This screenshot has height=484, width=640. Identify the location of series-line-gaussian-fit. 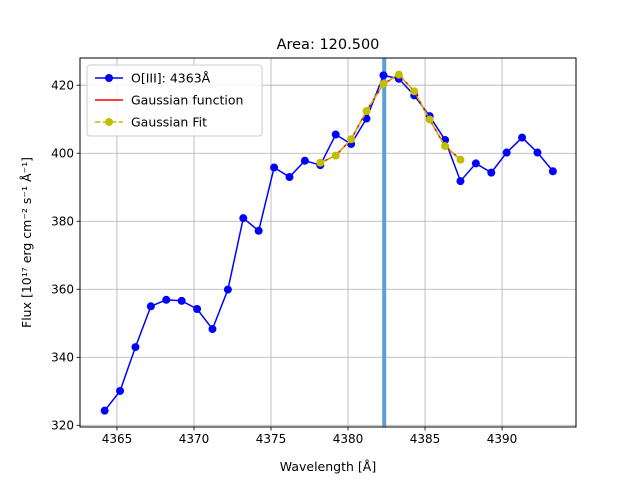
(390, 118).